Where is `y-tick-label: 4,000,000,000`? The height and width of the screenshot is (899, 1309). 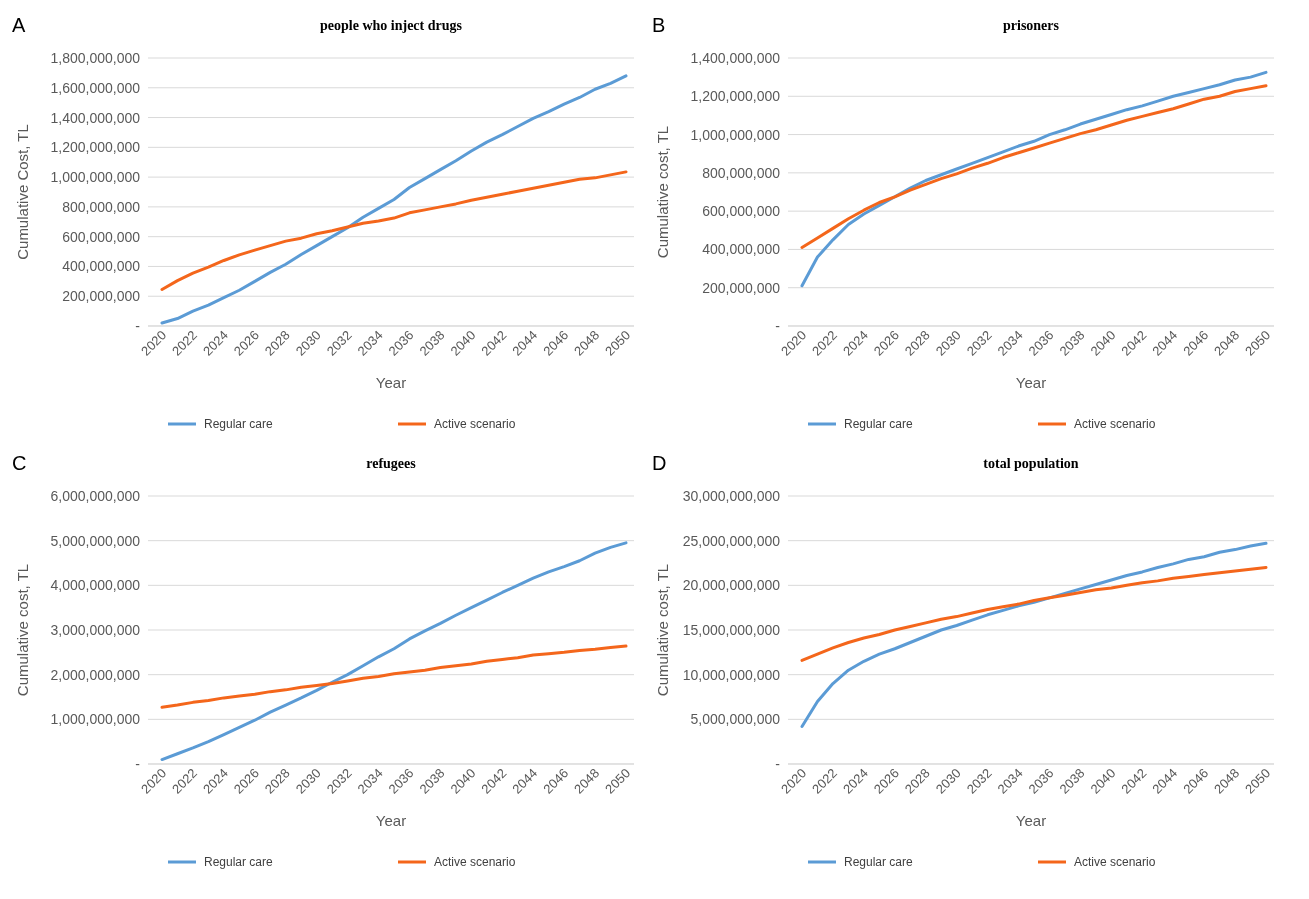
y-tick-label: 4,000,000,000 is located at coordinates (95, 585).